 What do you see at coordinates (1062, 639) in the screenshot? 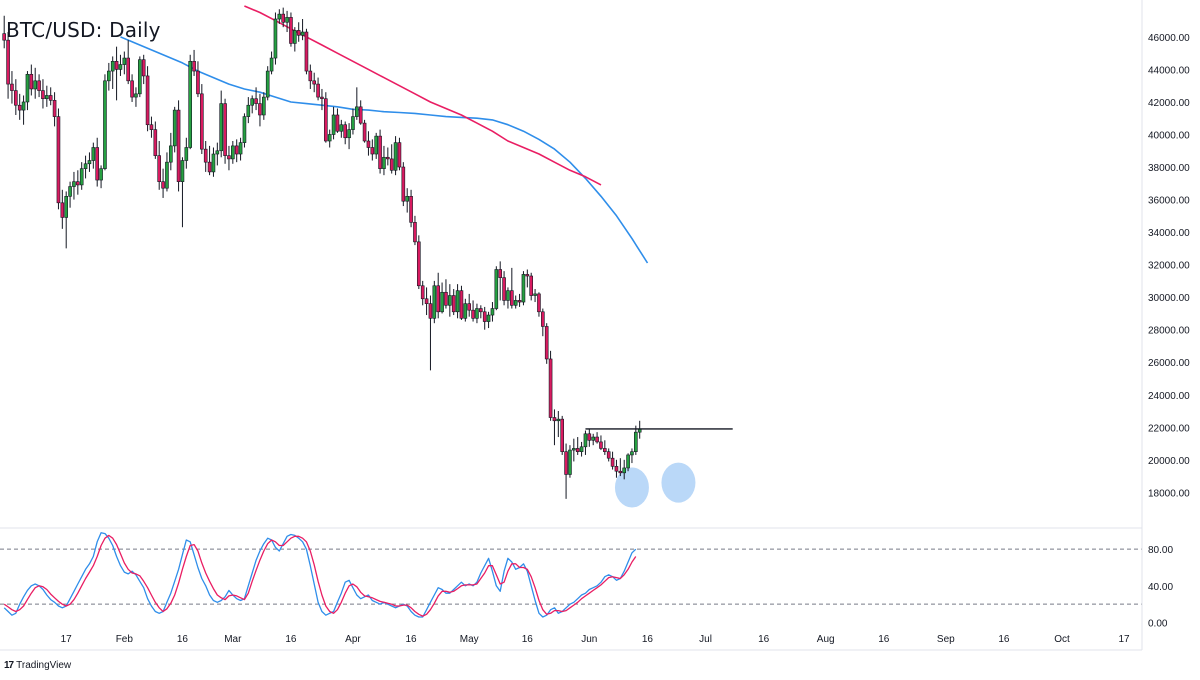
I see `time-tick-label: Oct` at bounding box center [1062, 639].